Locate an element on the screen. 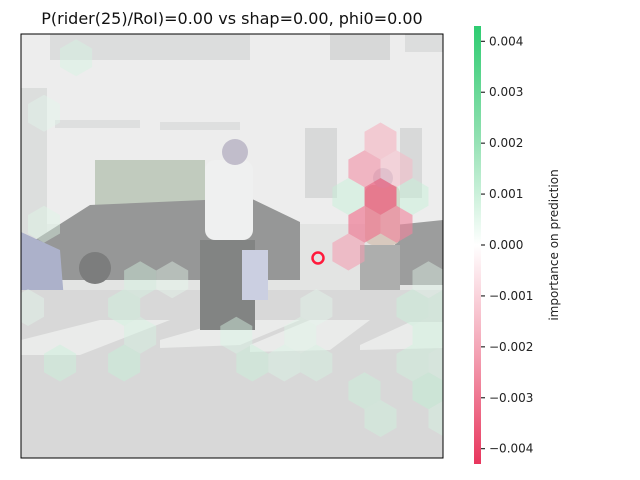  colorbar-tick-label: −0.002 is located at coordinates (511, 347).